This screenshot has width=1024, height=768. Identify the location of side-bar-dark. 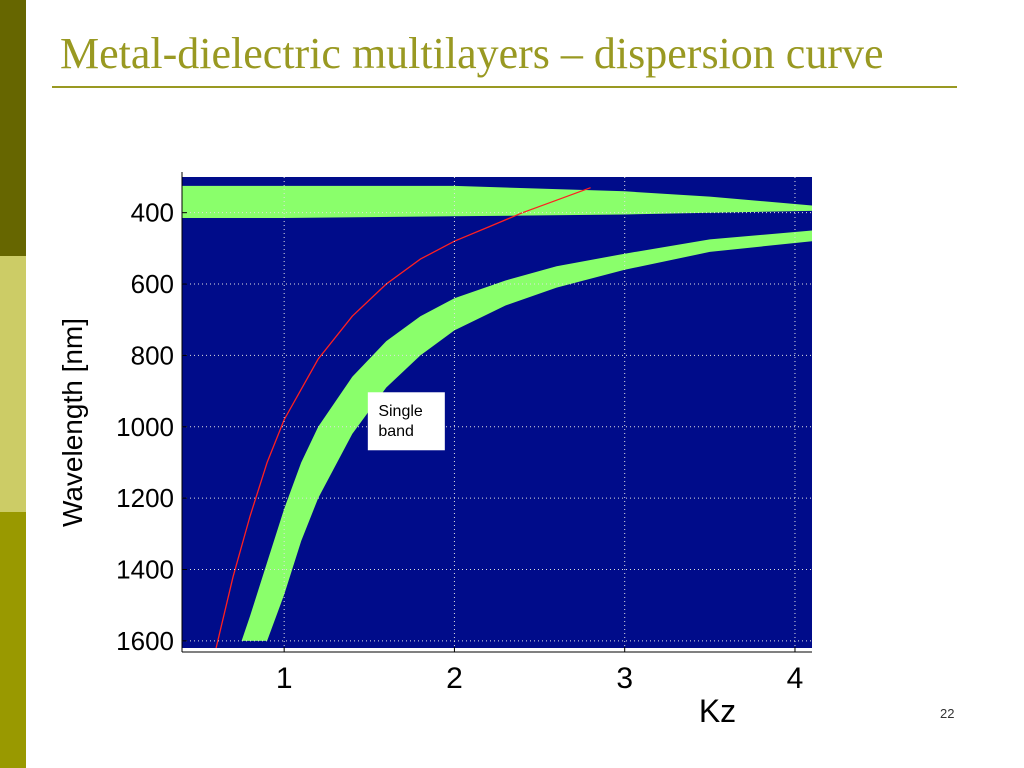
(13, 128).